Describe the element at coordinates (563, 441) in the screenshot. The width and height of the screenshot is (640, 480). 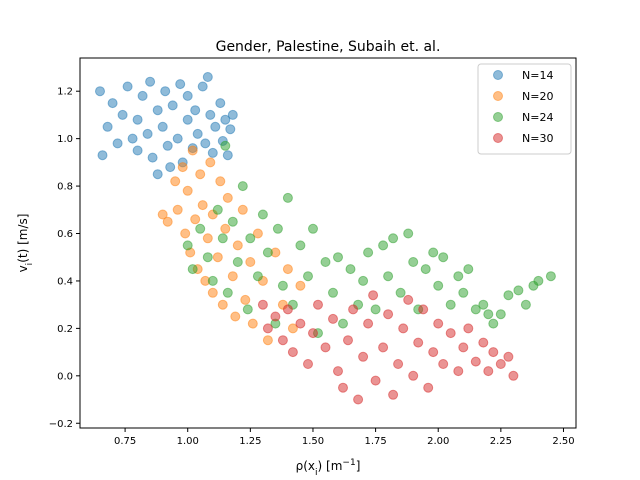
I see `x-tick-label: 2.50` at that location.